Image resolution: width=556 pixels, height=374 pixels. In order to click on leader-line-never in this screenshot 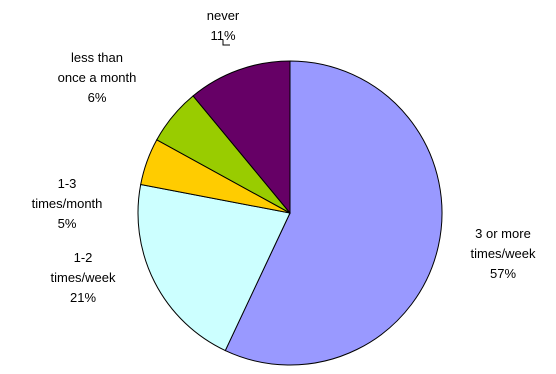, I will do `click(226, 43)`.